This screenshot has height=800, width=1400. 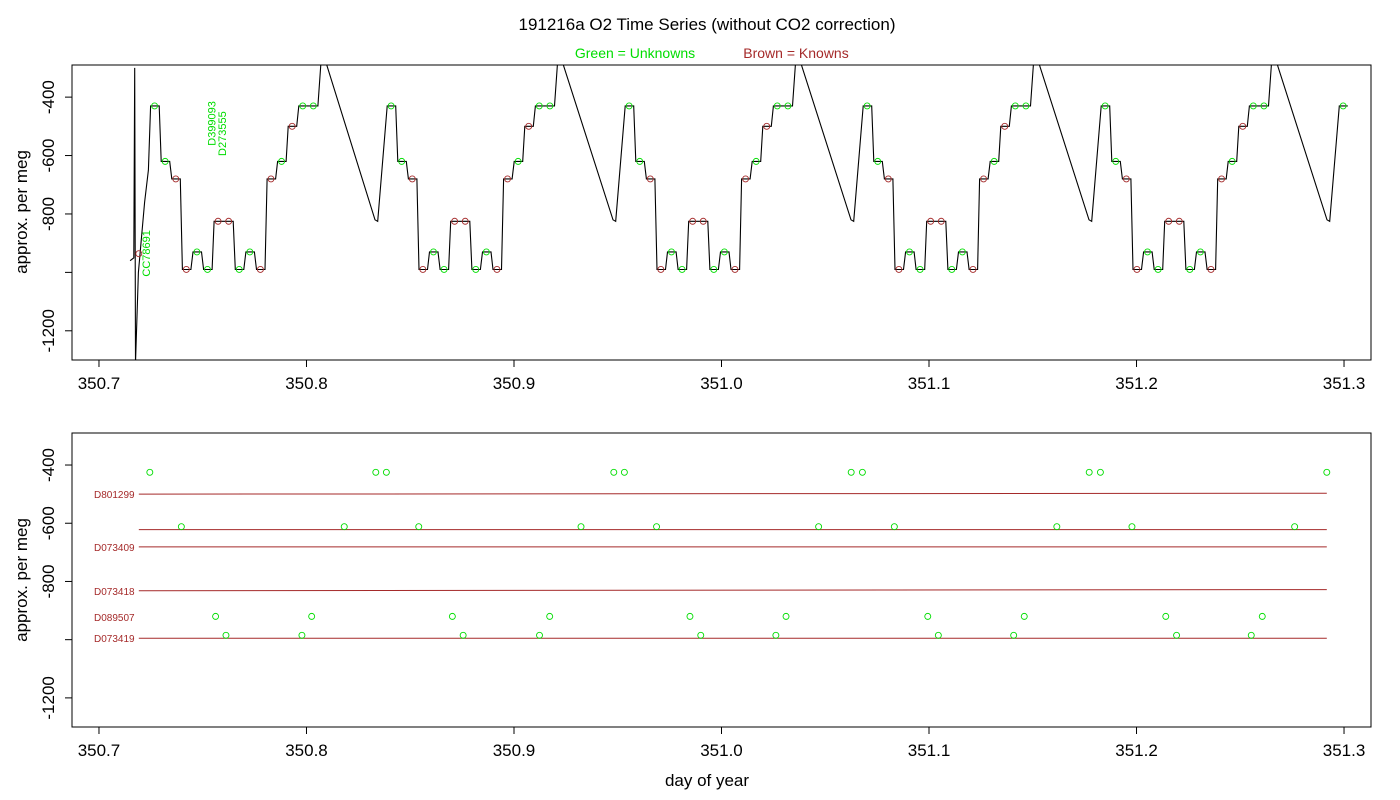 I want to click on legend-unknowns: Green = Unknowns, so click(x=635, y=53).